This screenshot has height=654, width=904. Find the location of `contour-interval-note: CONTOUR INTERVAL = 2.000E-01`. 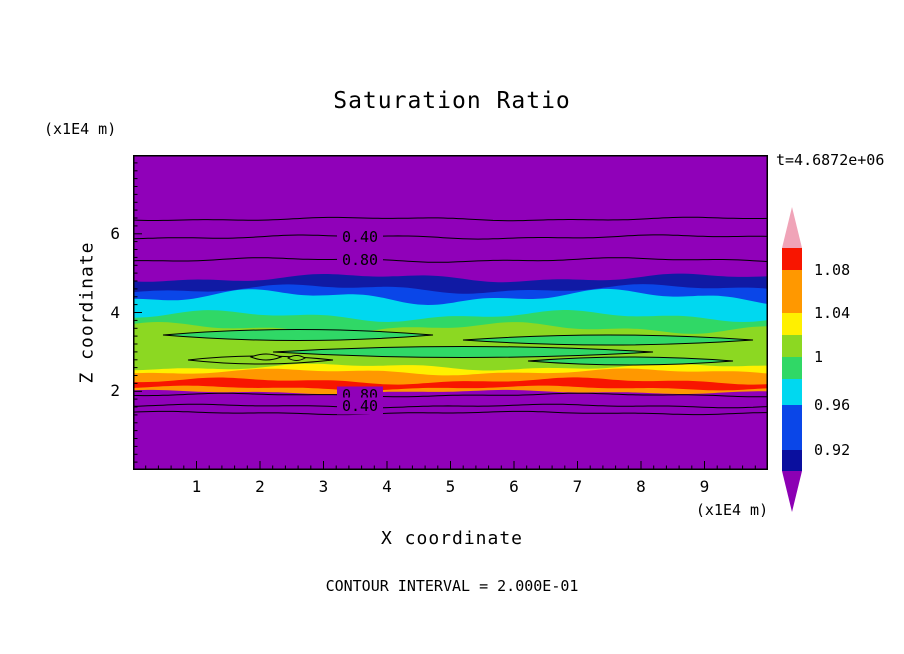

contour-interval-note: CONTOUR INTERVAL = 2.000E-01 is located at coordinates (452, 586).